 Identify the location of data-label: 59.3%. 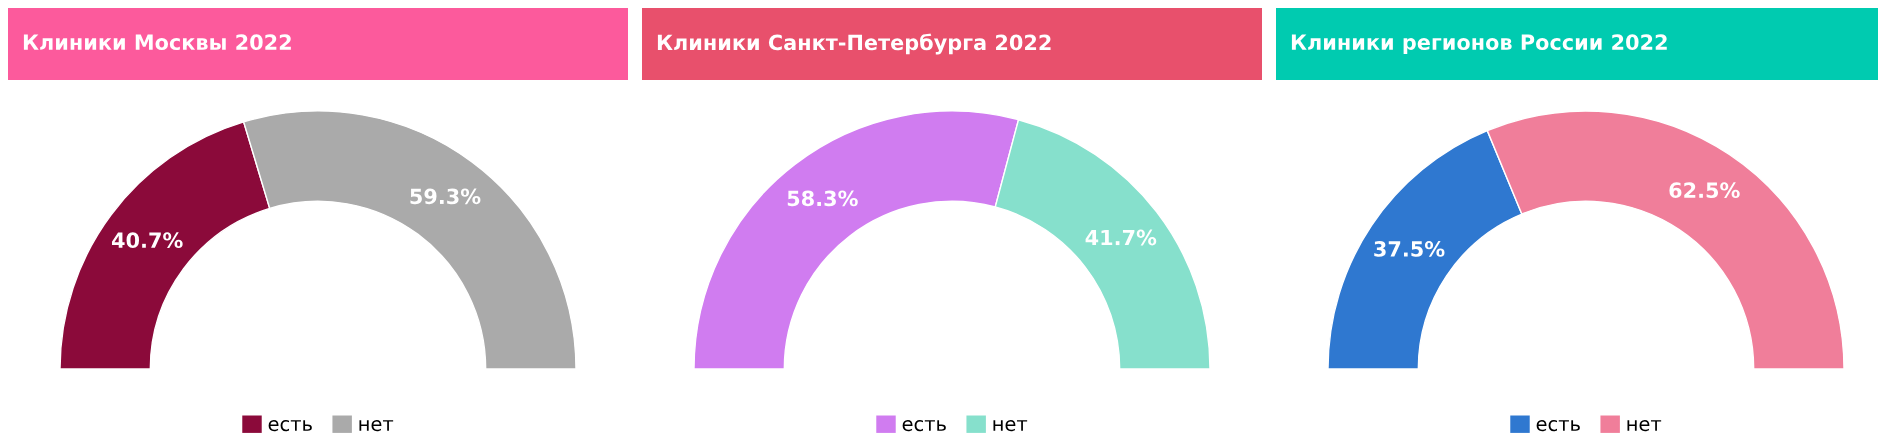
(445, 196).